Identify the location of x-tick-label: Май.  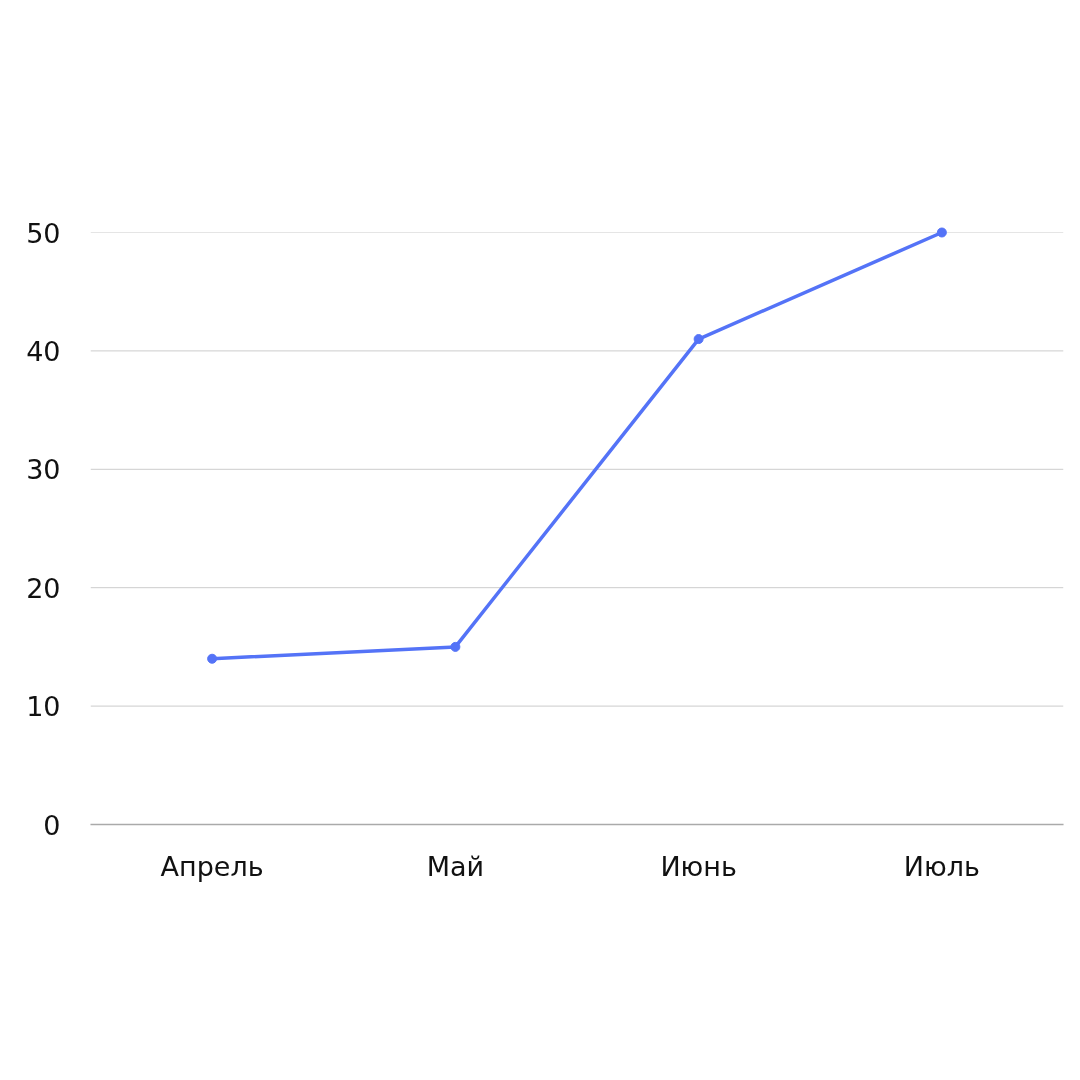
(455, 866).